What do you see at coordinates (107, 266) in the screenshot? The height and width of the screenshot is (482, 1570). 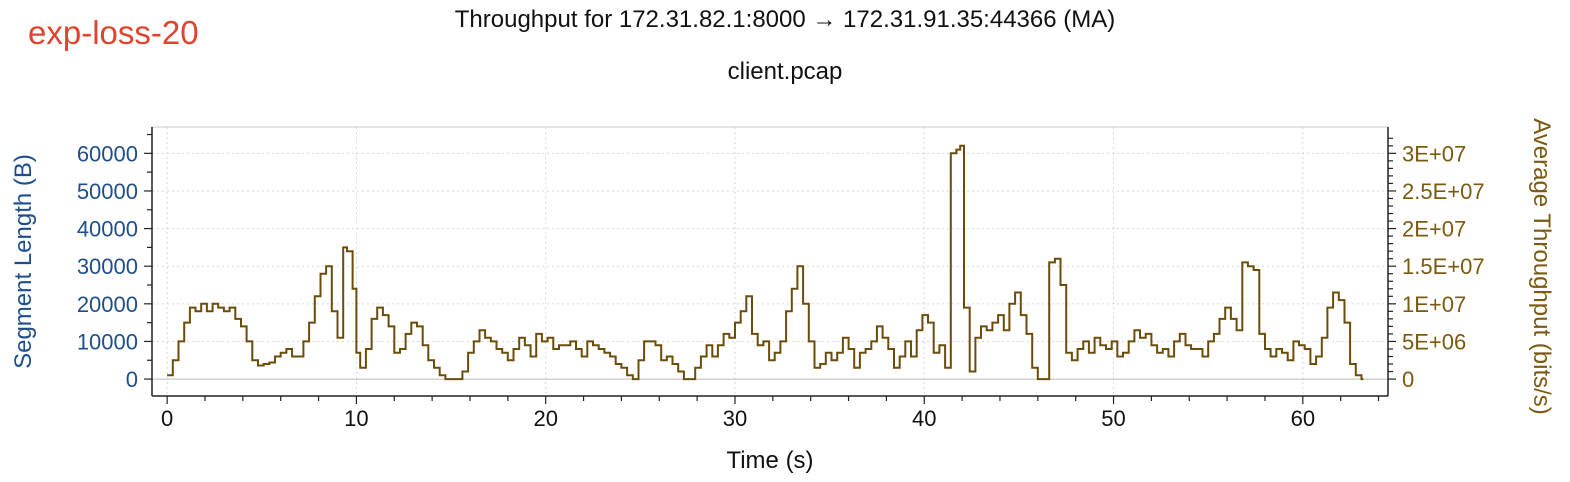 I see `left-tick-label: 30000` at bounding box center [107, 266].